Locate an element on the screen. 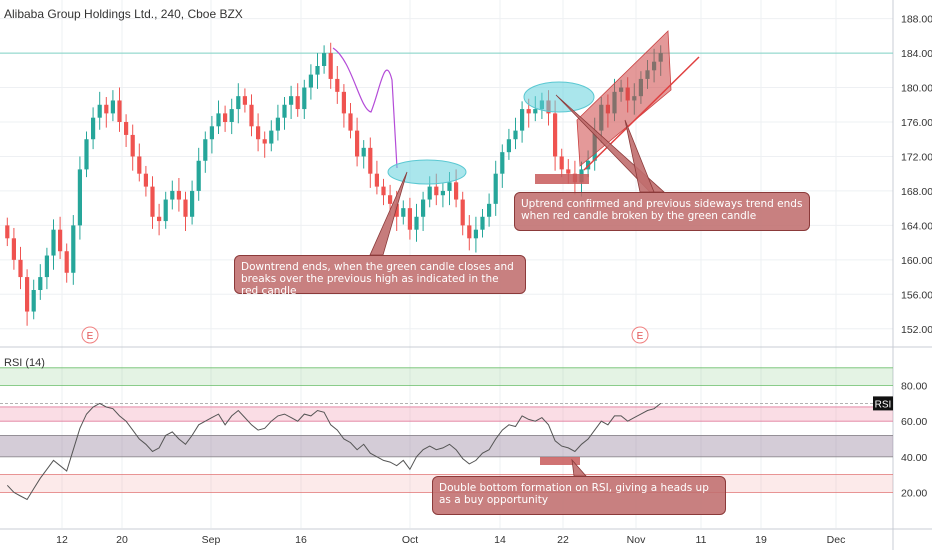 This screenshot has width=932, height=550. rsi-tick-label: 60.00 is located at coordinates (914, 422).